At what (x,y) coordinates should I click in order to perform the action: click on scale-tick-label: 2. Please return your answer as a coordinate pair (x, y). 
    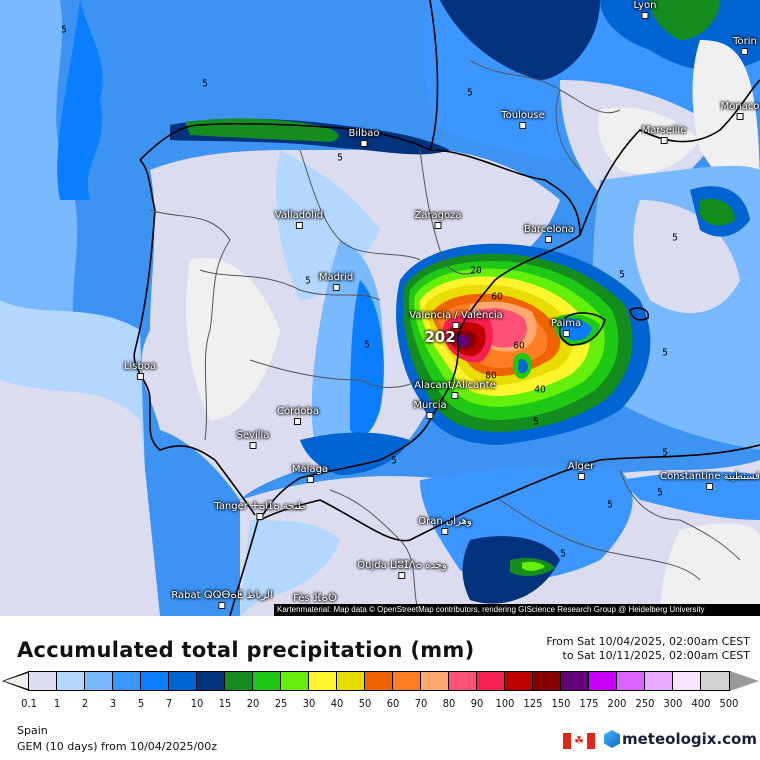
    Looking at the image, I should click on (85, 703).